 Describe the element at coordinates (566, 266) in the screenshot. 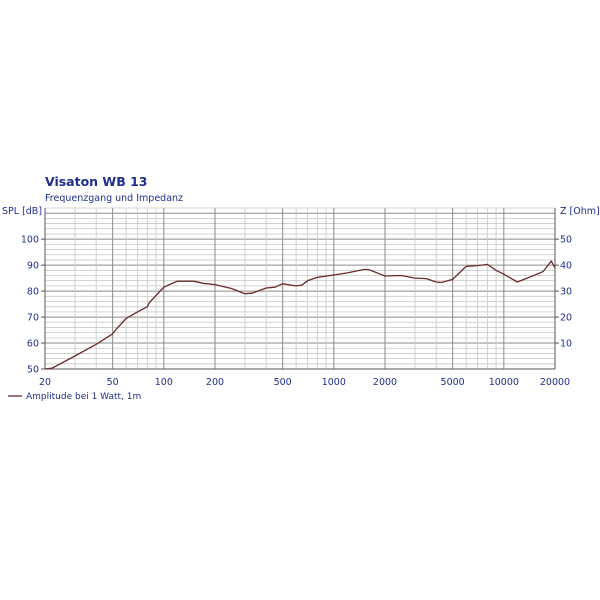

I see `y2-tick-label: 40` at that location.